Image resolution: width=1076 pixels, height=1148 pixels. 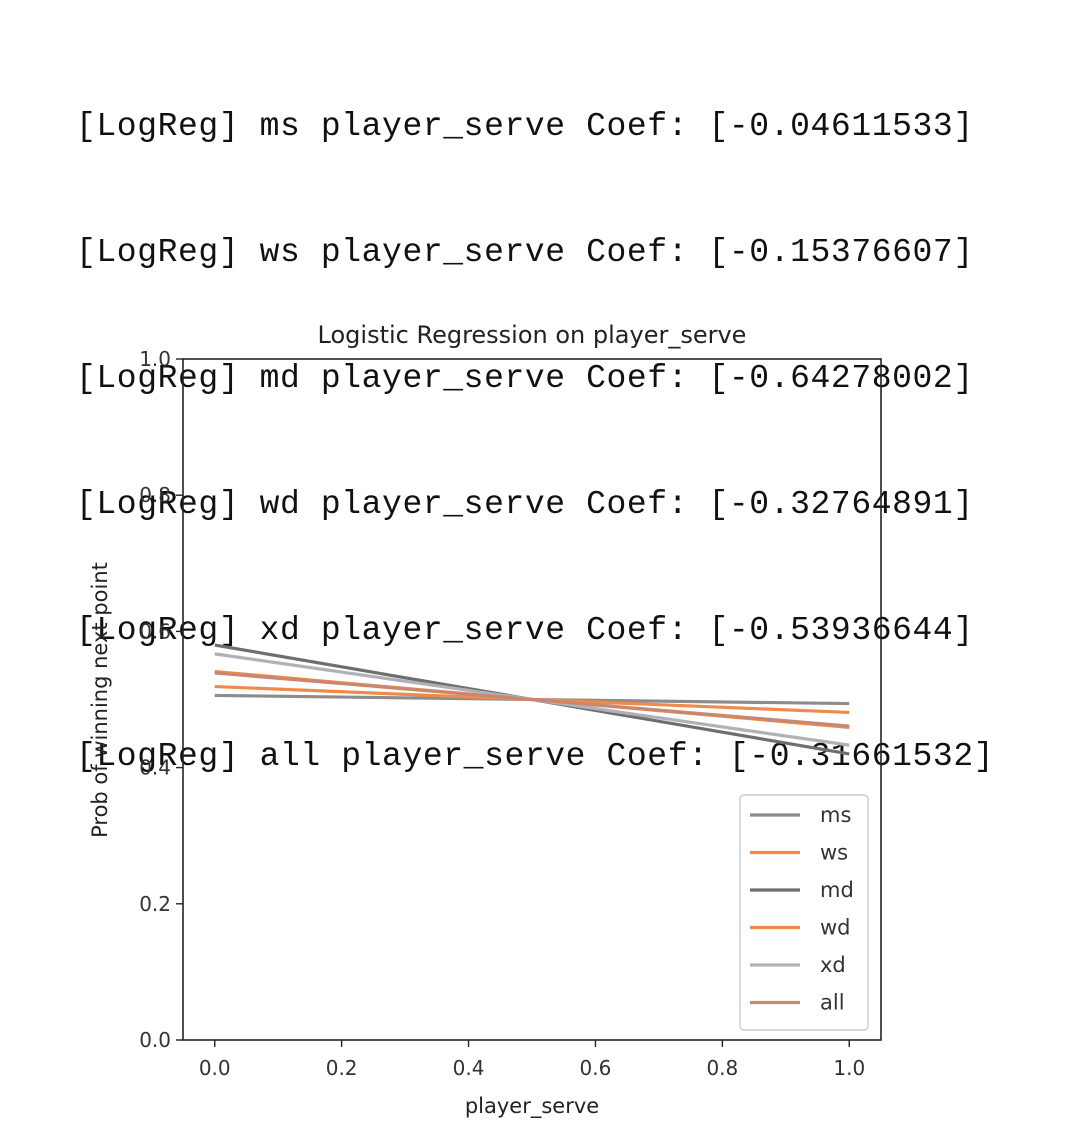 What do you see at coordinates (155, 495) in the screenshot?
I see `y-tick-label: 0.8` at bounding box center [155, 495].